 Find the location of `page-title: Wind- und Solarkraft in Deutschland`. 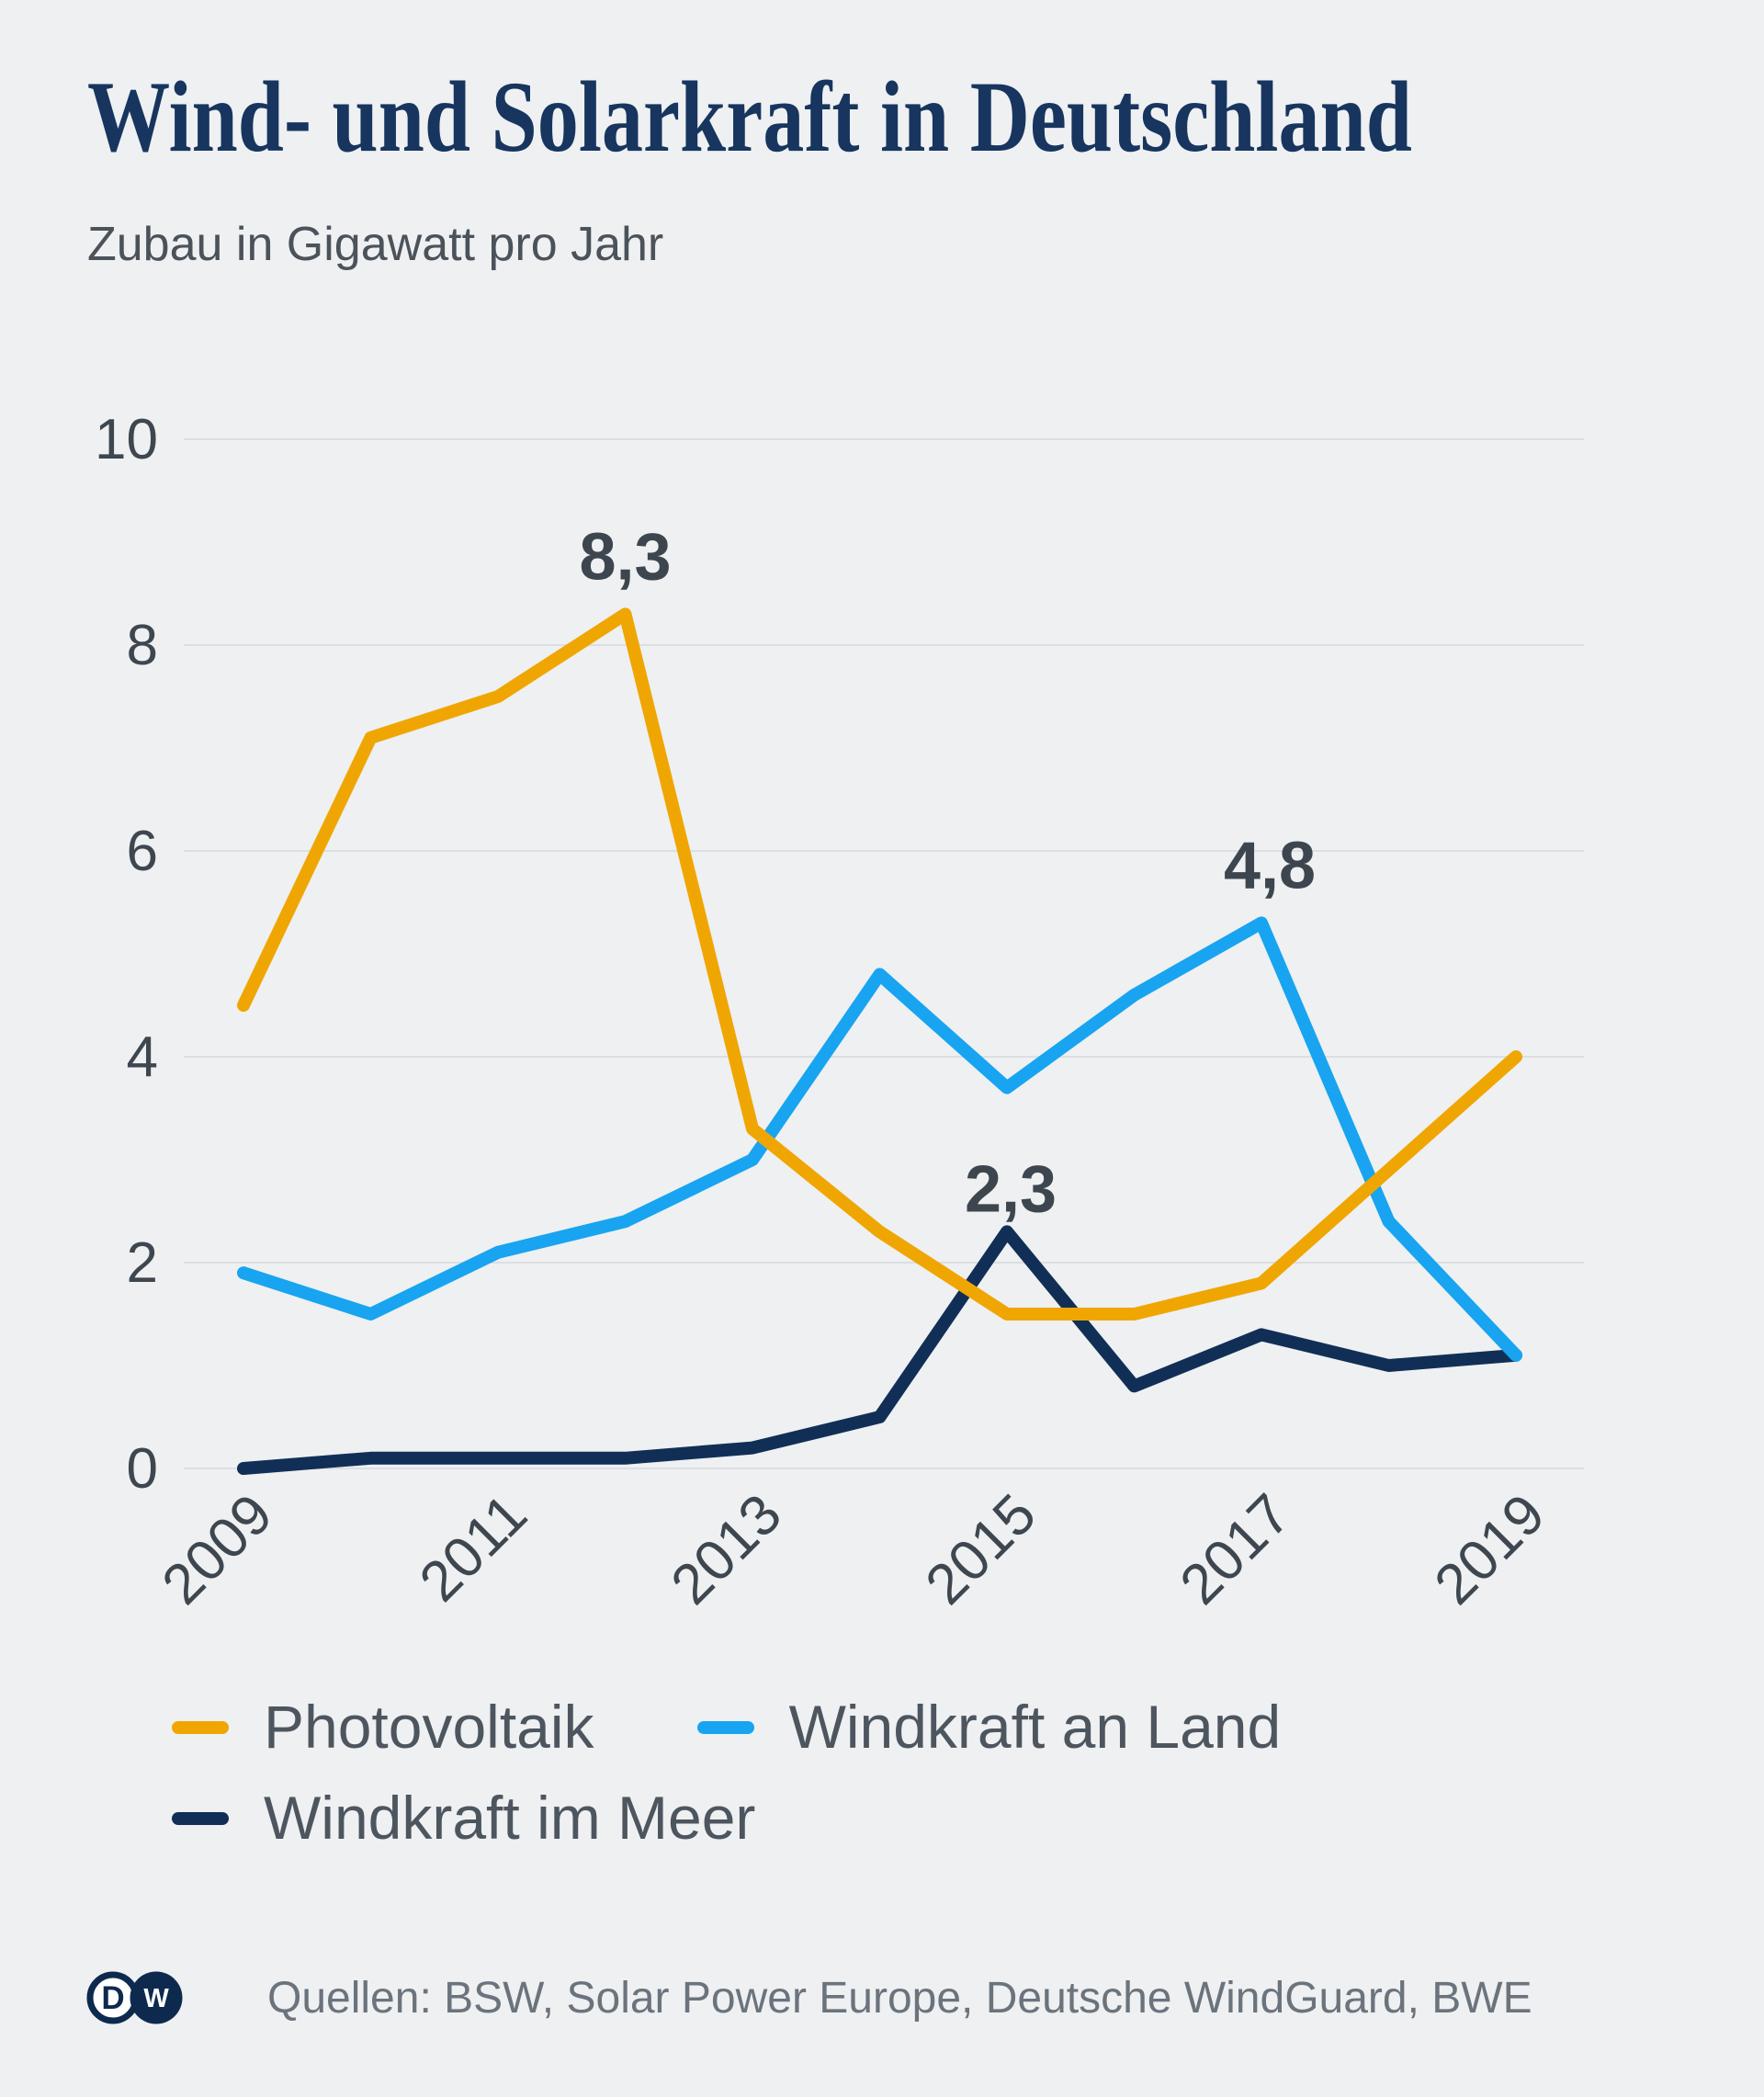

page-title: Wind- und Solarkraft in Deutschland is located at coordinates (749, 117).